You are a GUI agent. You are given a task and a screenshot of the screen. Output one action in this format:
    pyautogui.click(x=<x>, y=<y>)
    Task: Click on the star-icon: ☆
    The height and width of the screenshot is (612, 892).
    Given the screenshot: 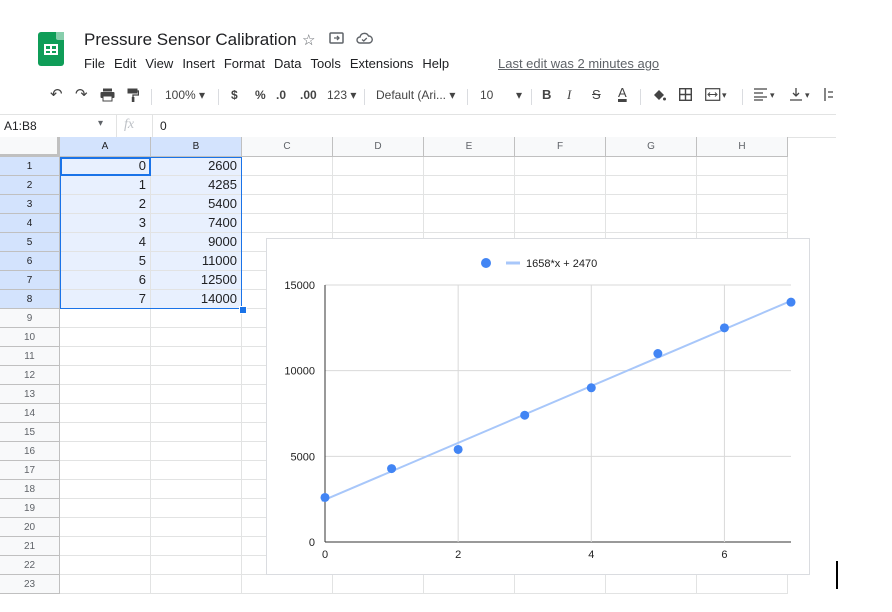 What is the action you would take?
    pyautogui.click(x=309, y=40)
    